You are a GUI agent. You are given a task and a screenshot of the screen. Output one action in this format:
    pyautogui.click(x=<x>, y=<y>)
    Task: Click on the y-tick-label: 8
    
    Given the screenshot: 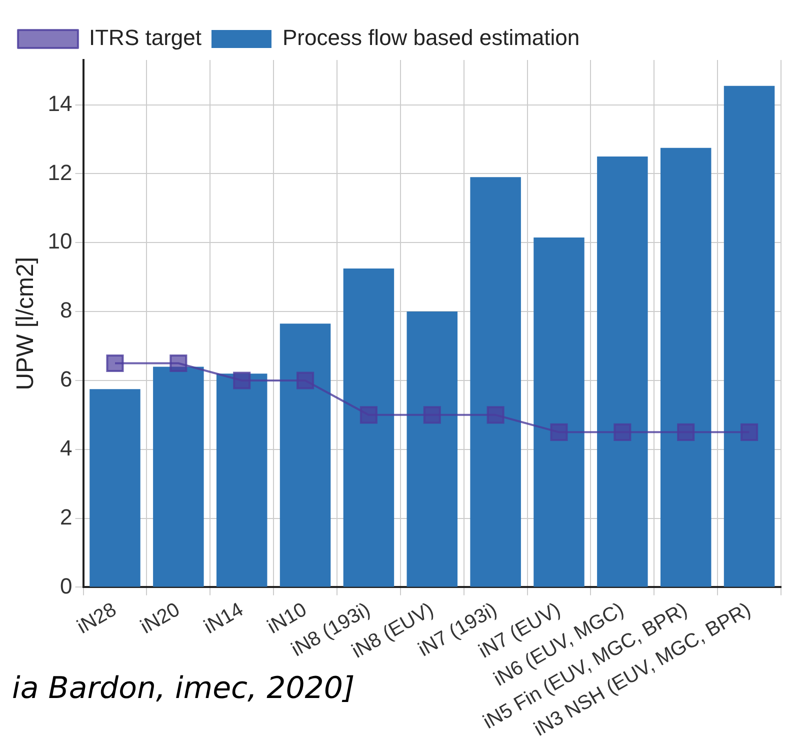 What is the action you would take?
    pyautogui.click(x=66, y=310)
    